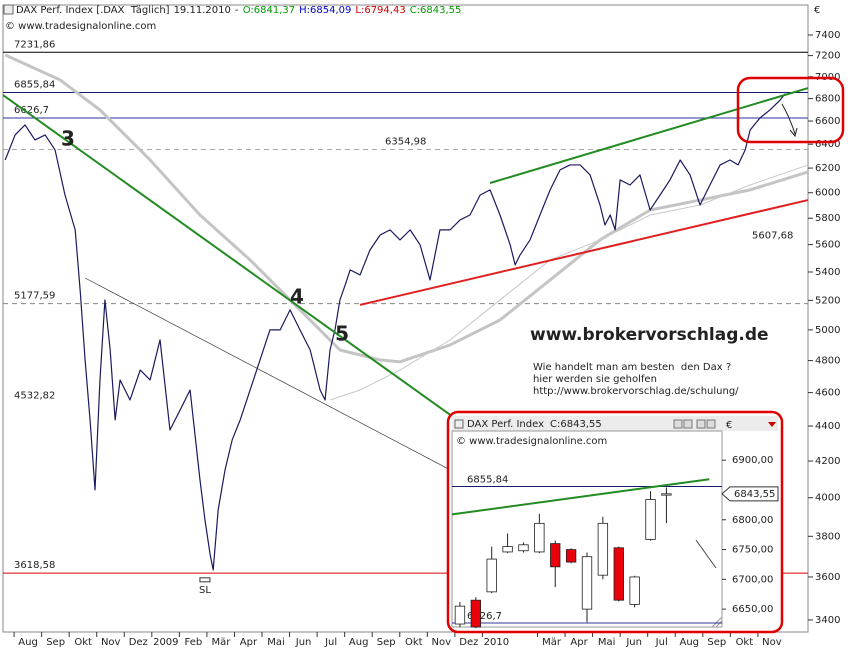  What do you see at coordinates (827, 218) in the screenshot?
I see `y-tick-label: 5800` at bounding box center [827, 218].